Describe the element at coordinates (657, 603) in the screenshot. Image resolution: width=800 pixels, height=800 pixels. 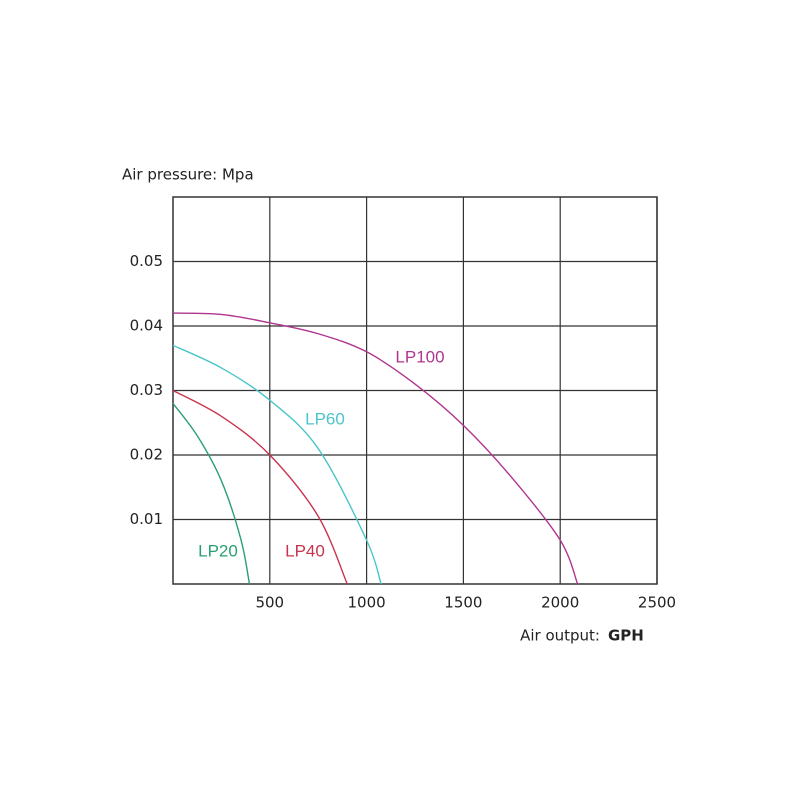
I see `x-tick-label: 2500` at that location.